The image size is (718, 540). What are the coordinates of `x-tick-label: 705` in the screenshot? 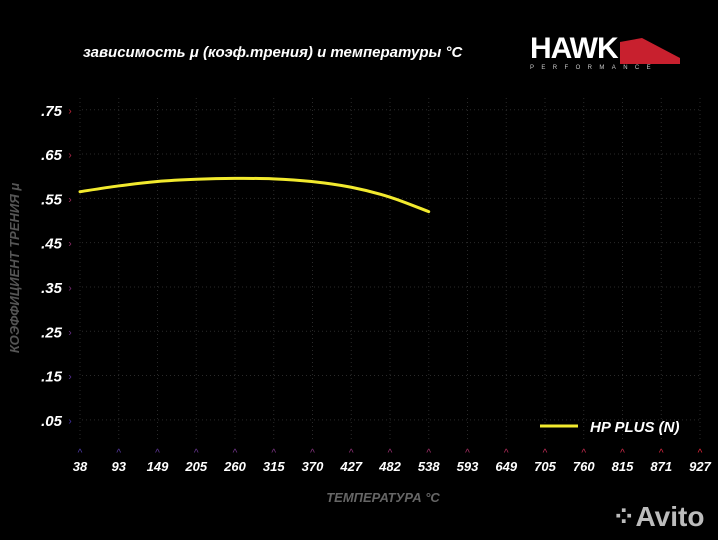 It's located at (545, 466).